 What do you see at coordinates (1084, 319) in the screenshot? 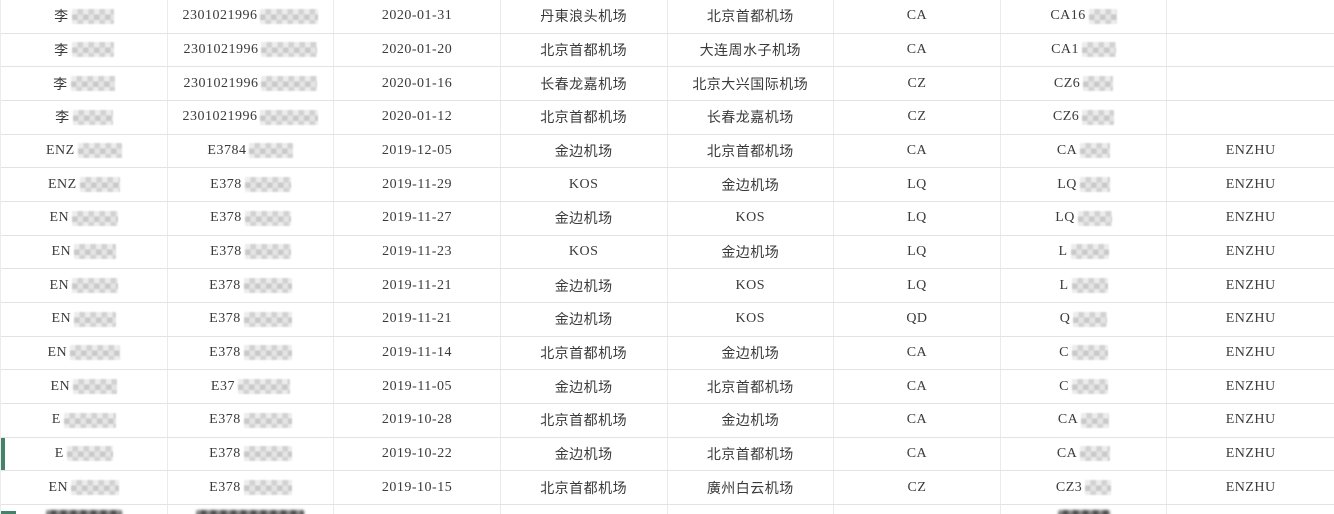
I see `cell-flight-number: Q` at bounding box center [1084, 319].